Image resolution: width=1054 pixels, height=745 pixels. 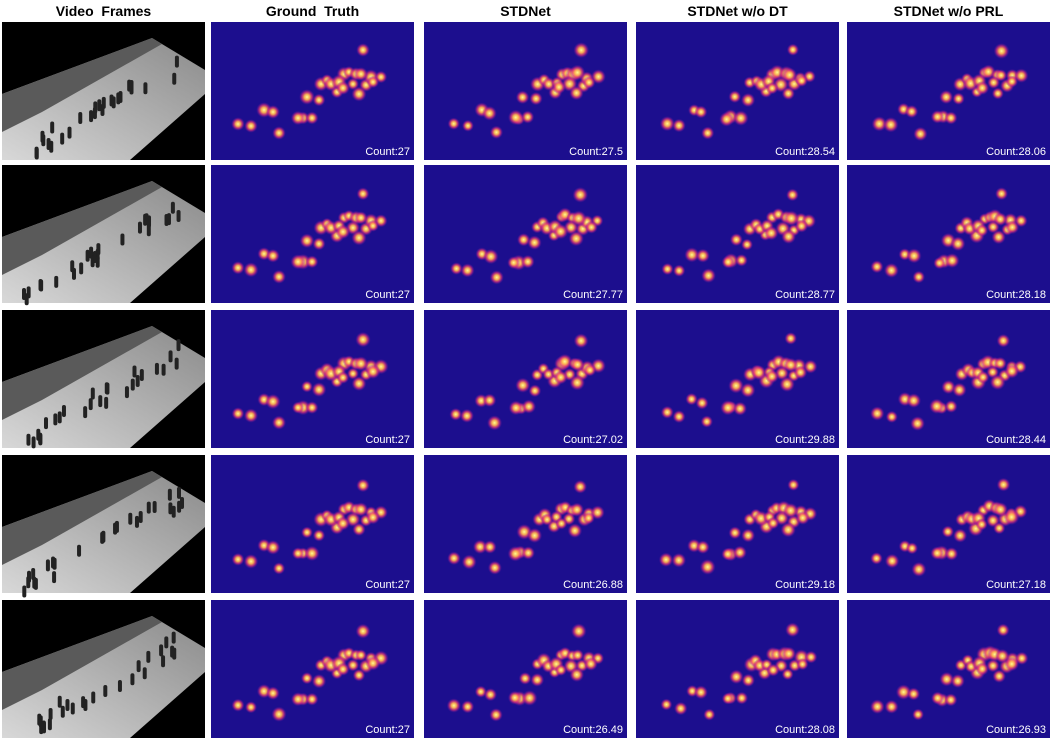 I want to click on density-map: Count:28.44, so click(x=948, y=379).